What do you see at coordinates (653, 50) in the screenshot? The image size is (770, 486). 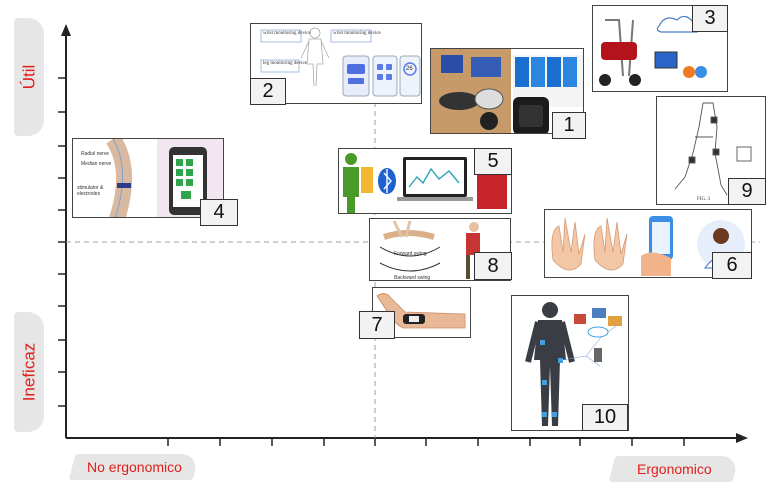 I see `item-3-illustration` at bounding box center [653, 50].